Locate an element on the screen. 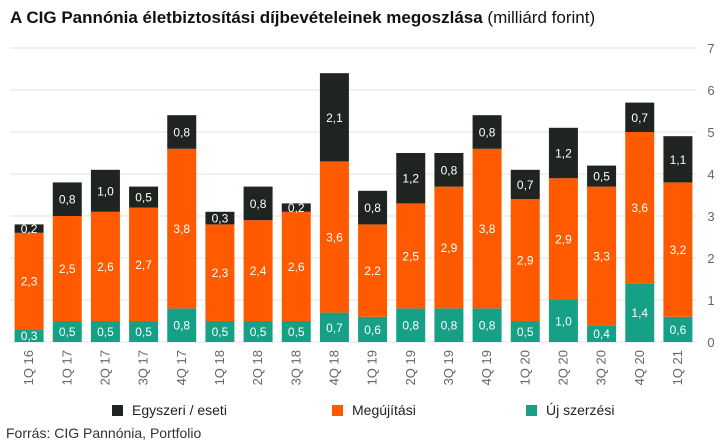 The image size is (722, 444). legend-label-renewal: Megújítási is located at coordinates (384, 410).